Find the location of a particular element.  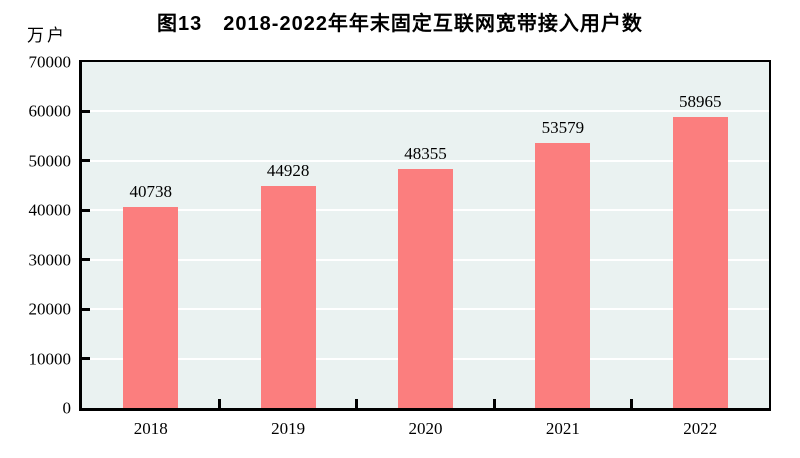

bar-2018 is located at coordinates (151, 307).